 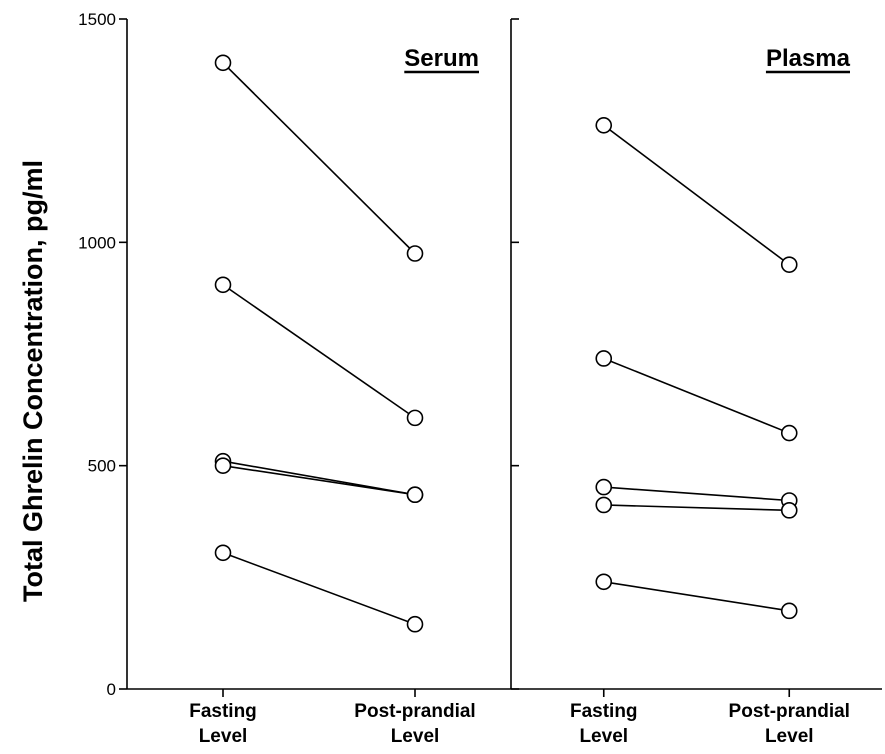 What do you see at coordinates (102, 466) in the screenshot?
I see `y-tick-label: 500` at bounding box center [102, 466].